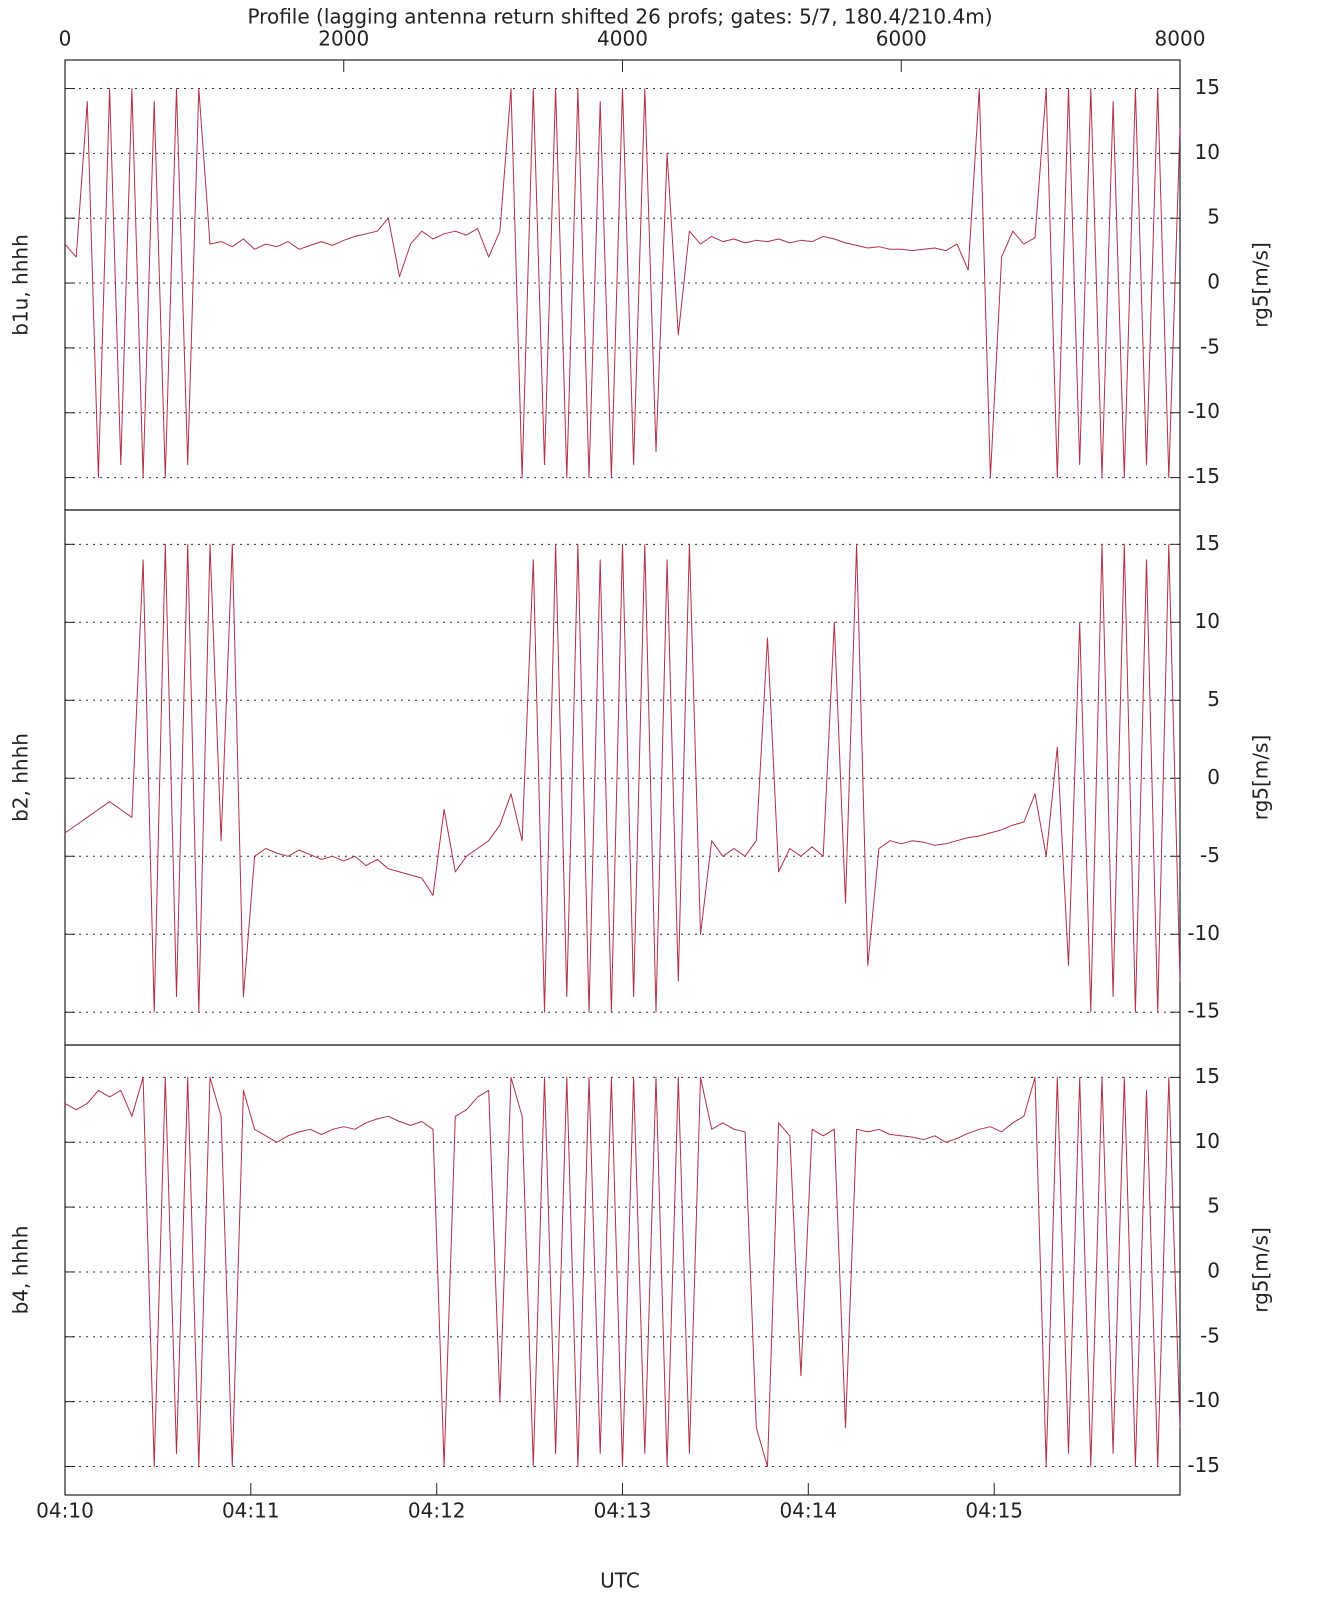 The height and width of the screenshot is (1622, 1327). Describe the element at coordinates (251, 1511) in the screenshot. I see `x-tick-label: 04:11` at that location.